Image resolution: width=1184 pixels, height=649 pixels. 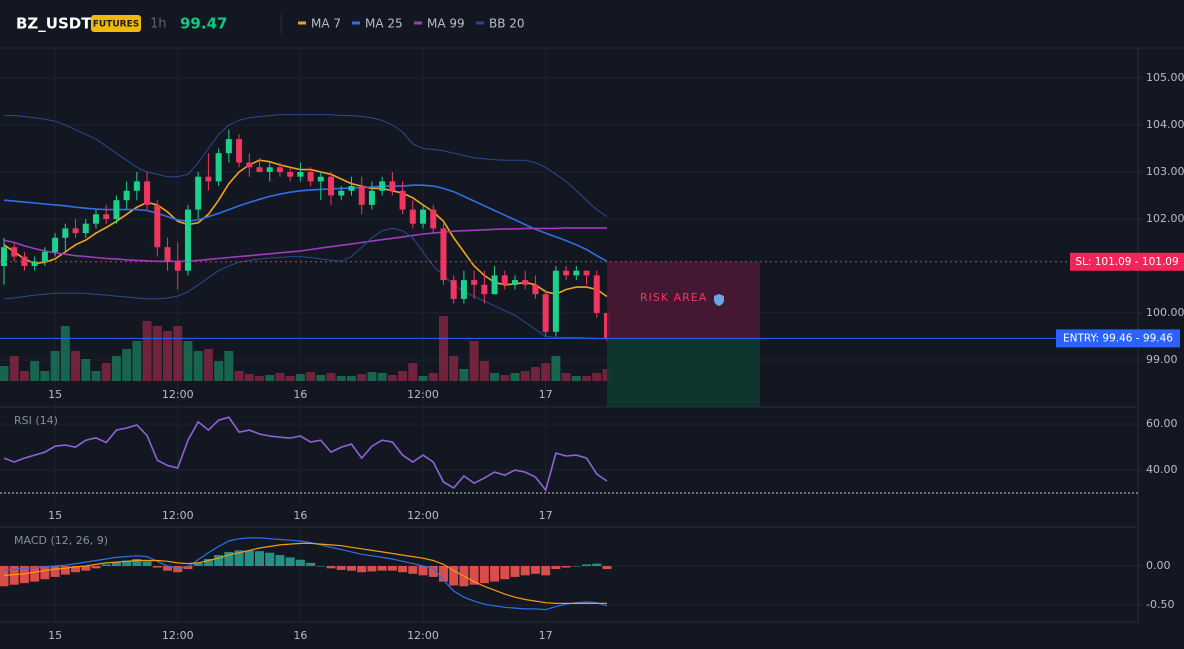 I want to click on shield-icon, so click(x=719, y=300).